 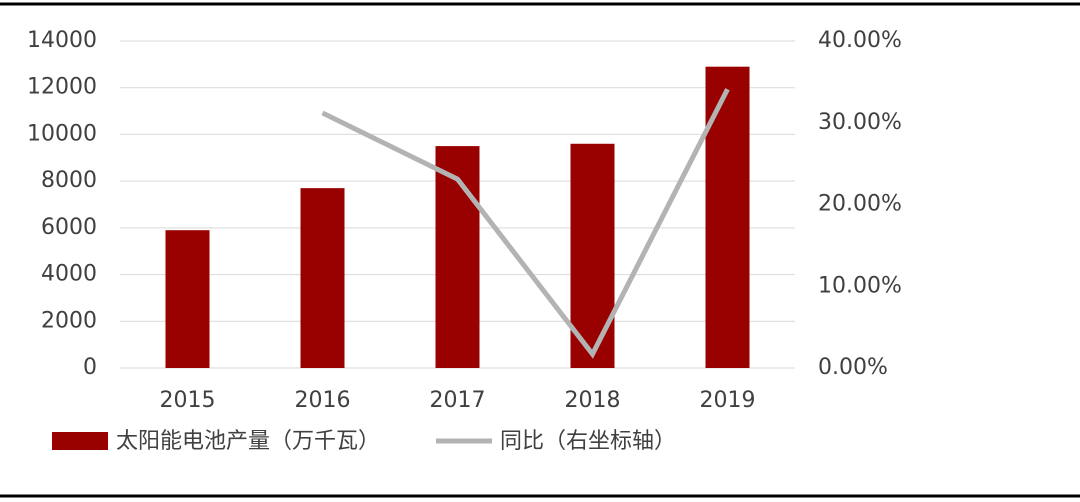 I want to click on legend-label: 同比（右坐标轴）, so click(x=588, y=441).